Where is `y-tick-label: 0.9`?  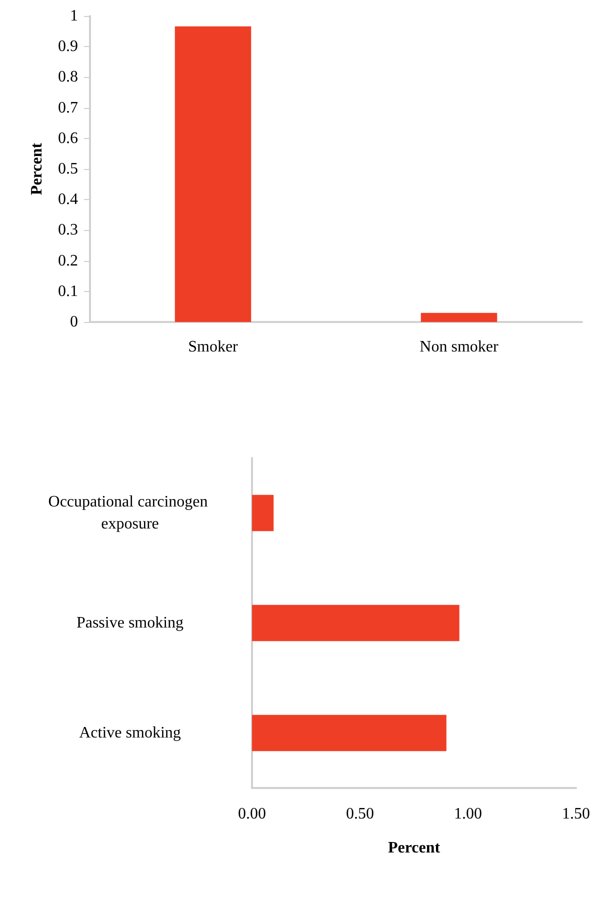 y-tick-label: 0.9 is located at coordinates (68, 47).